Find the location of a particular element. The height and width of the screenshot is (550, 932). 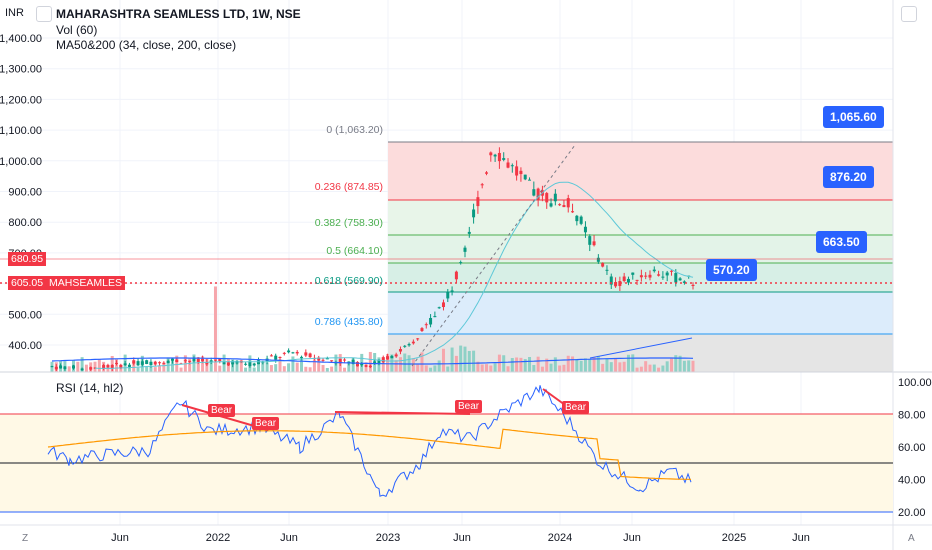

callout-663: 663.50 is located at coordinates (841, 242).